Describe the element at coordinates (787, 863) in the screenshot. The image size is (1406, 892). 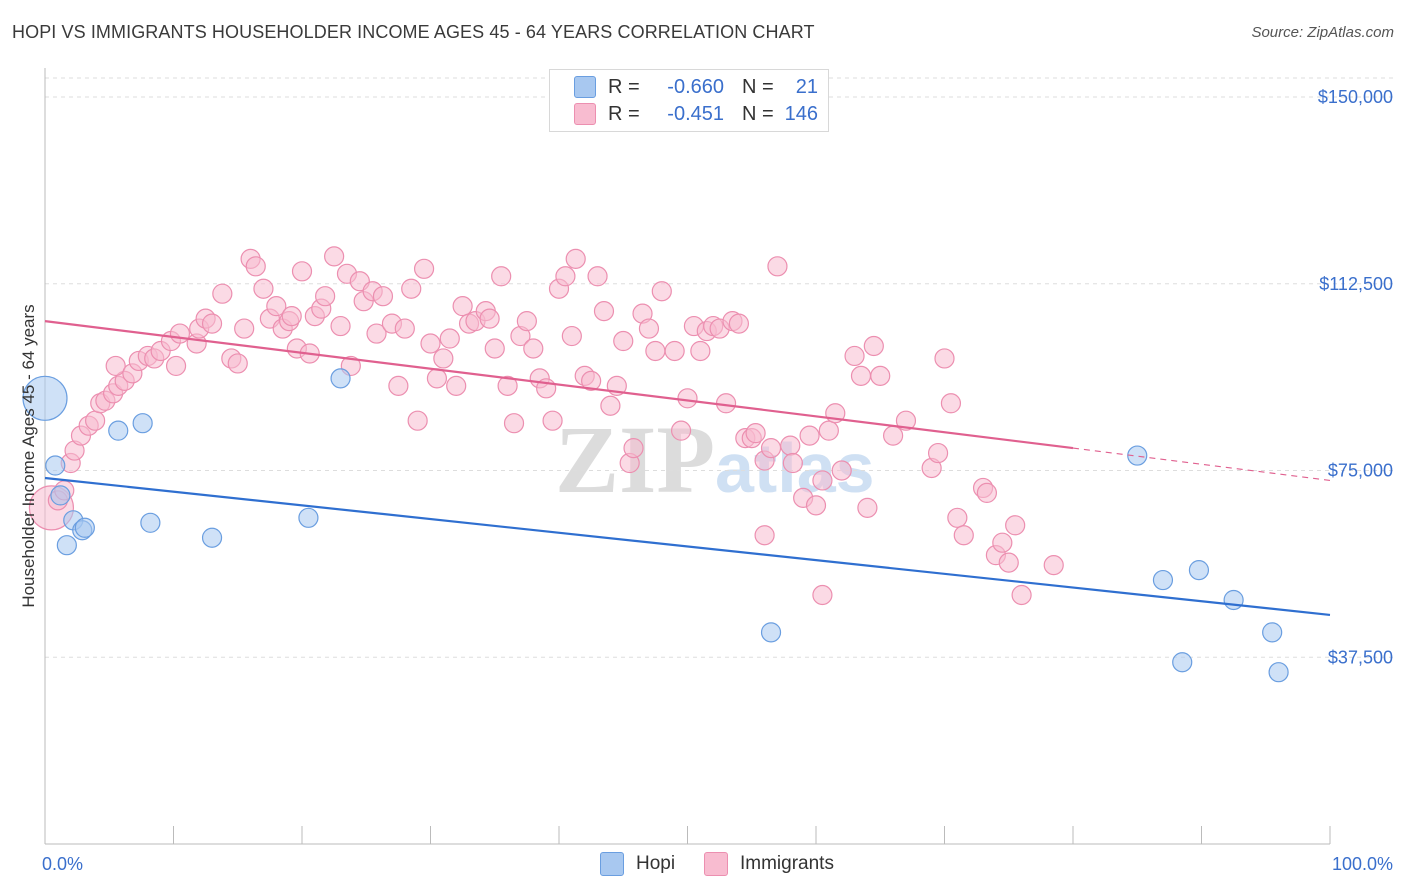
I see `bottom-immigrants-label: Immigrants` at that location.